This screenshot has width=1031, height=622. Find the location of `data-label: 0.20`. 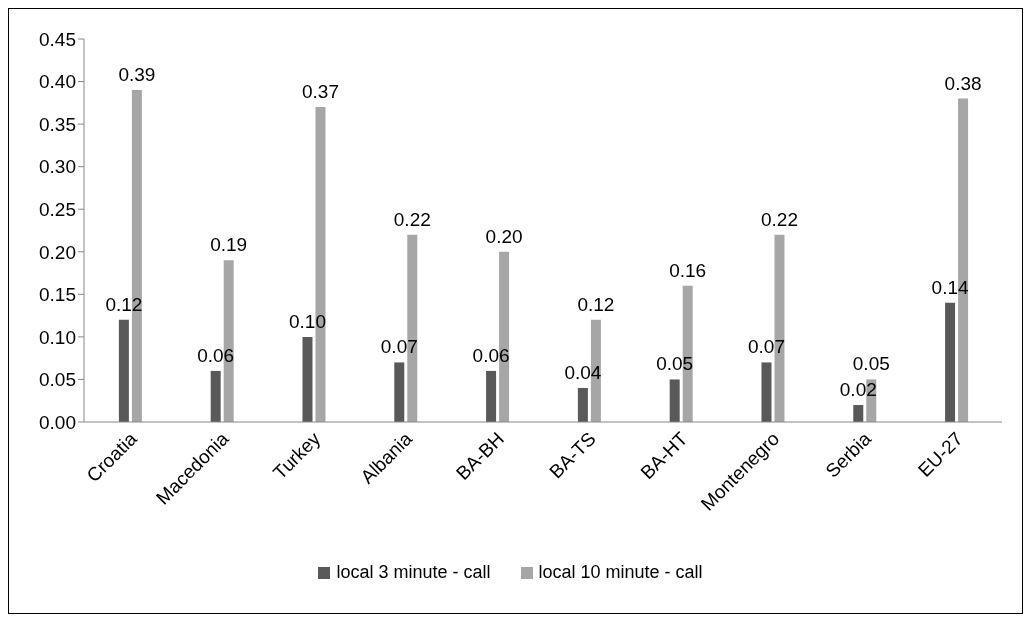

data-label: 0.20 is located at coordinates (504, 236).